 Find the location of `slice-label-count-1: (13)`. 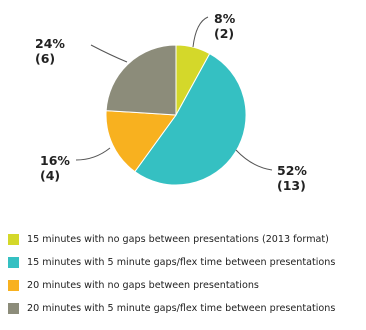

slice-label-count-1: (13) is located at coordinates (291, 185).